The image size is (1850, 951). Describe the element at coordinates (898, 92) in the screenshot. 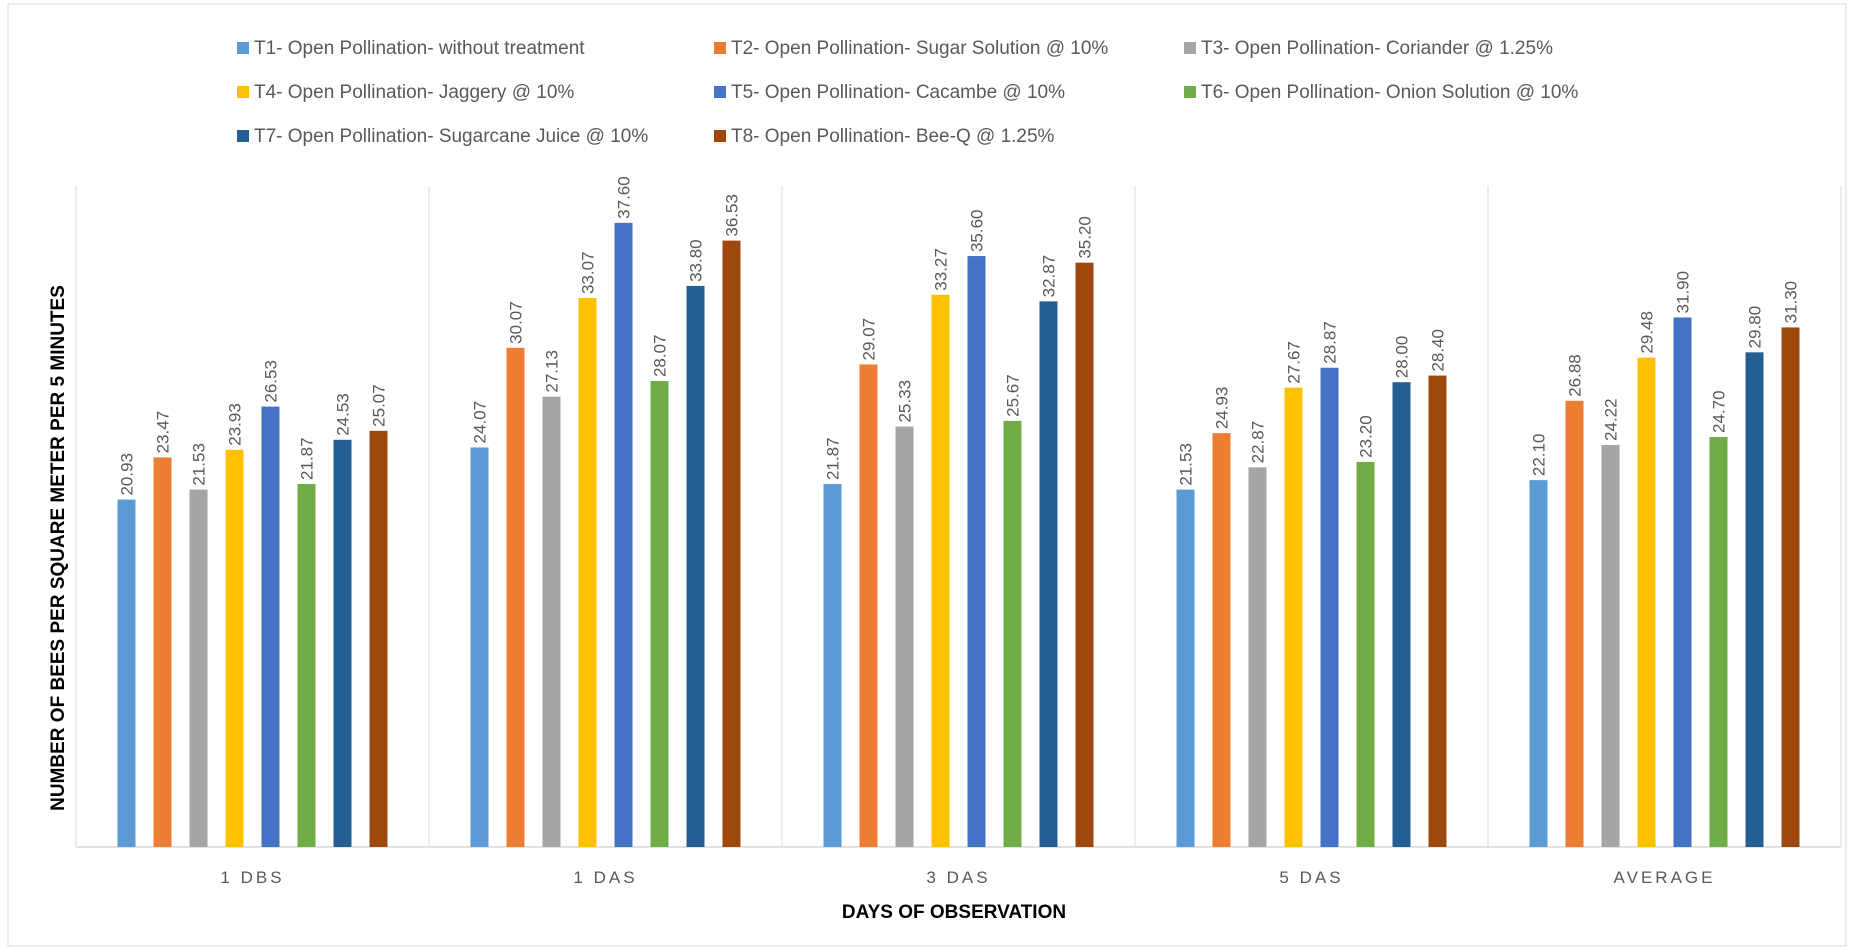

I see `legend-label-t5: T5- Open Pollination- Cacambe @ 10%` at that location.